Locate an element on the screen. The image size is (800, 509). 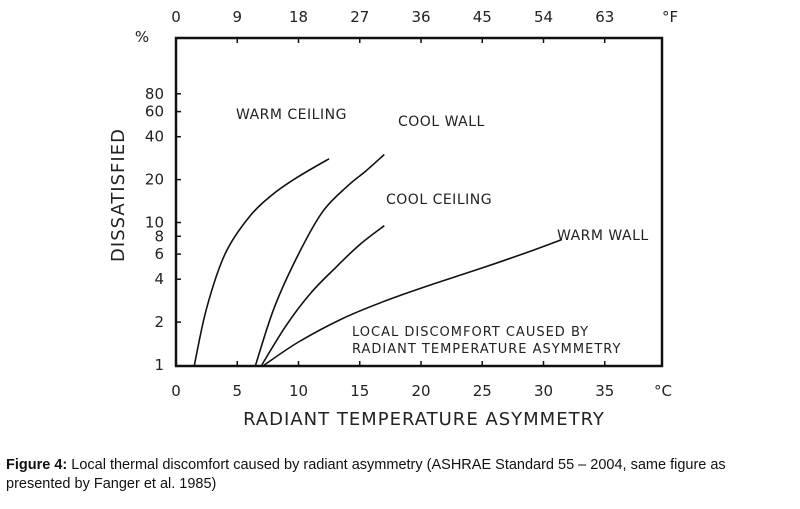
x-axis-title: RADIANT TEMPERATURE ASYMMETRY is located at coordinates (424, 419).